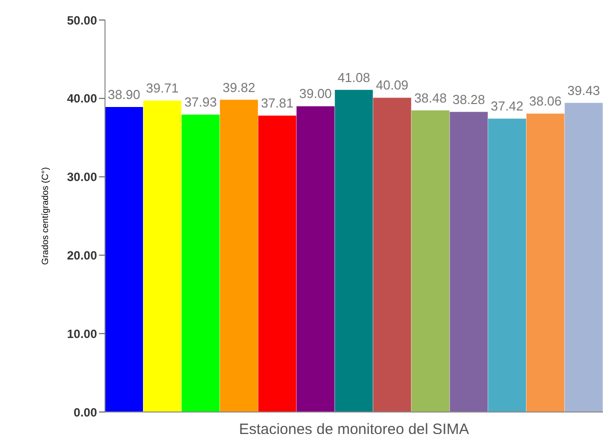 The height and width of the screenshot is (442, 603). Describe the element at coordinates (354, 429) in the screenshot. I see `x-axis-title: Estaciones de monitoreo del SIMA` at that location.